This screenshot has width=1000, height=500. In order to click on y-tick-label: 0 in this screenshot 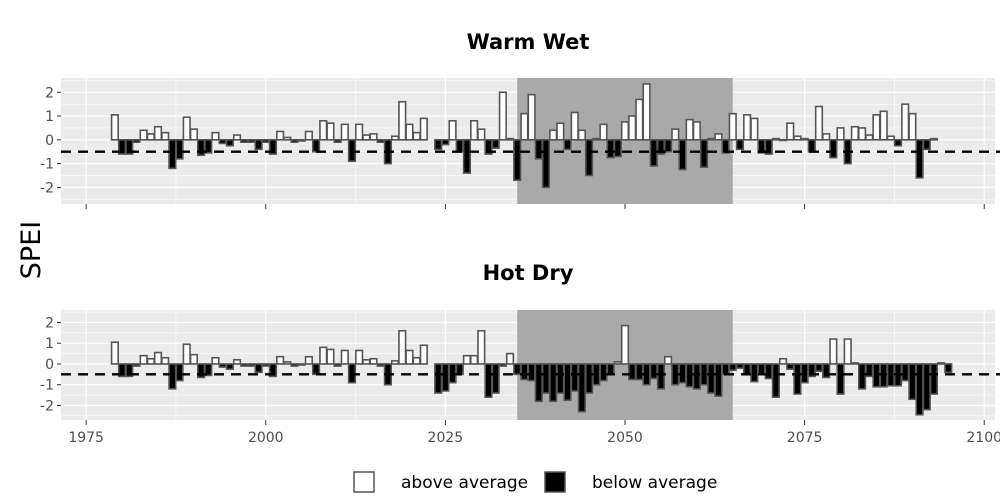, I will do `click(49, 365)`.